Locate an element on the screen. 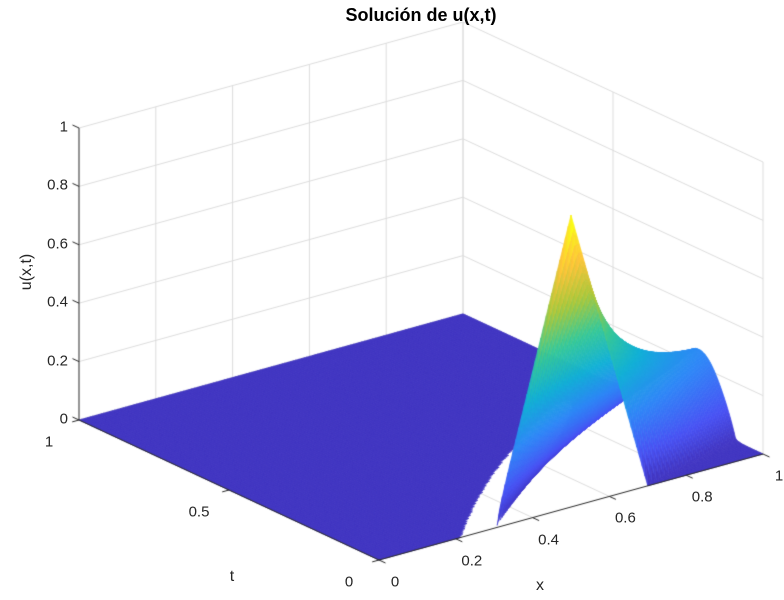  plot-title: Solución de u(x,t) is located at coordinates (421, 15).